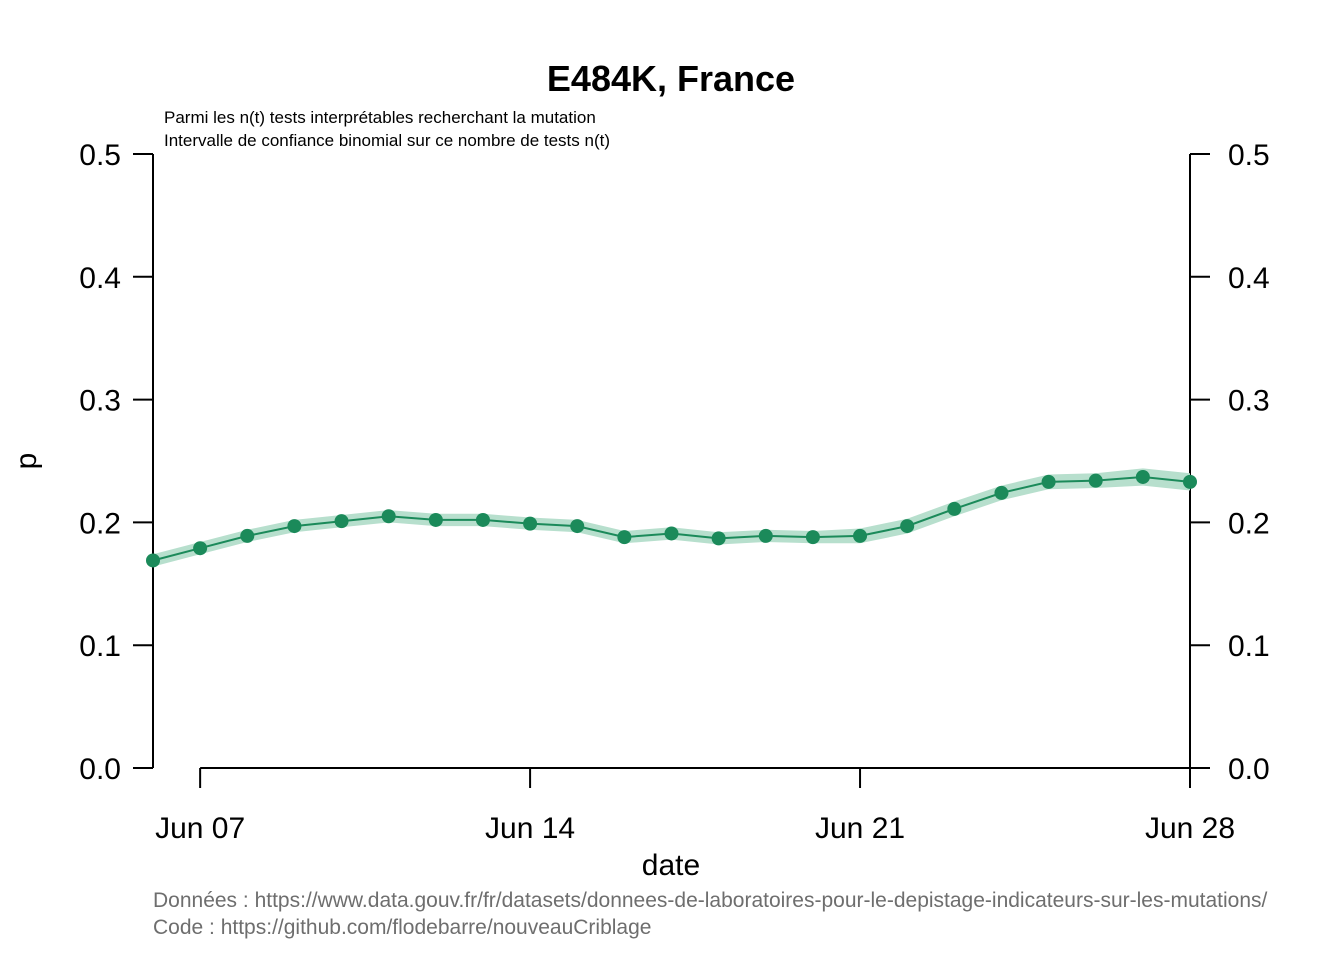 The width and height of the screenshot is (1344, 960). Describe the element at coordinates (26, 461) in the screenshot. I see `y-axis-label: p` at that location.